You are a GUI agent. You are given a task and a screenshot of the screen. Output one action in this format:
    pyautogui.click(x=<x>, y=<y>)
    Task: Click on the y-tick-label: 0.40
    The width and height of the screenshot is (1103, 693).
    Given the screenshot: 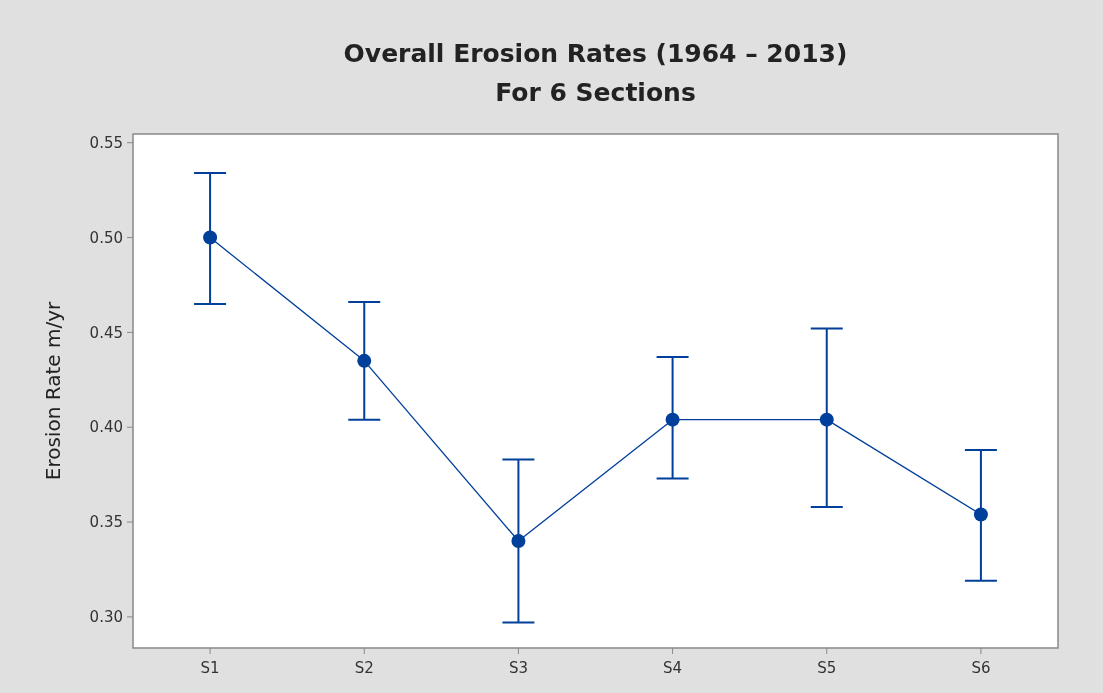 What is the action you would take?
    pyautogui.click(x=106, y=427)
    